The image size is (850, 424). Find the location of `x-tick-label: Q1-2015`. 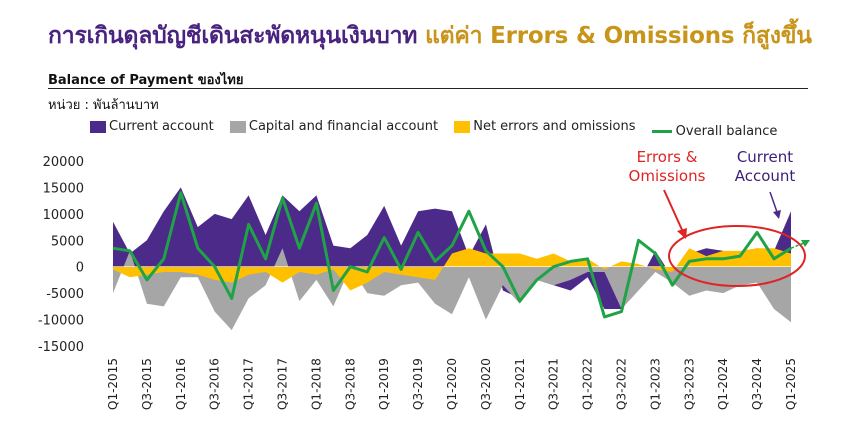

x-tick-label: Q1-2015 is located at coordinates (113, 384).